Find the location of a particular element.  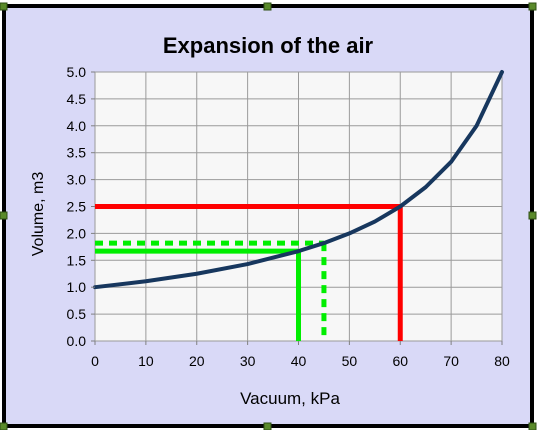

y-tick-label: 1.5 is located at coordinates (77, 260).